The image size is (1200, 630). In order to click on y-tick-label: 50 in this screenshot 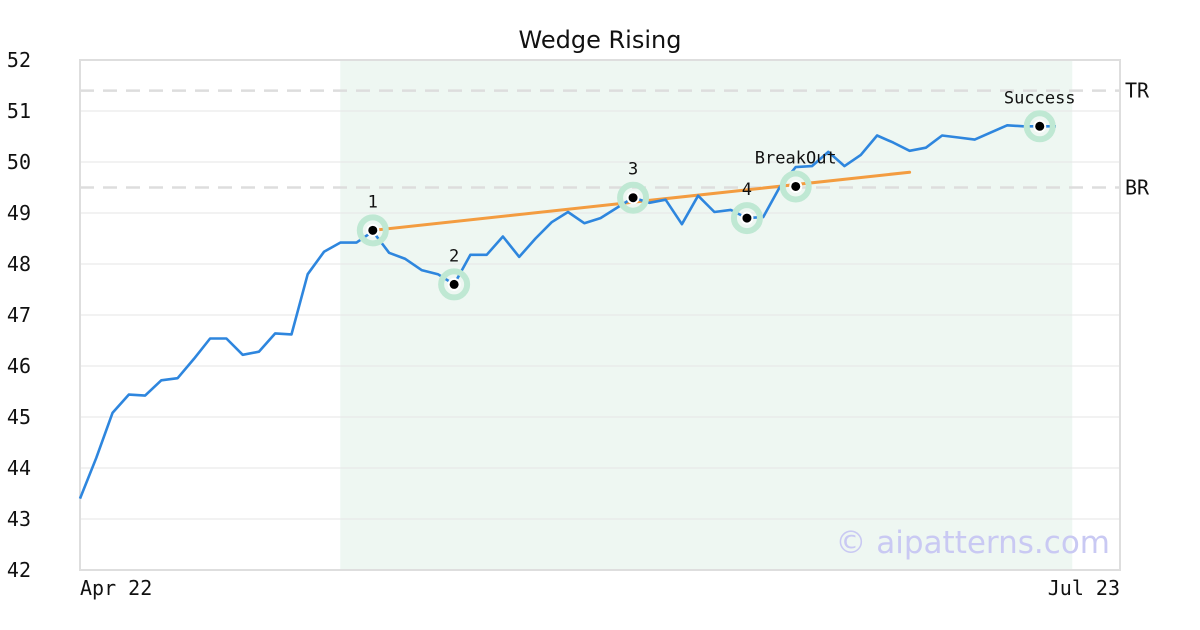, I will do `click(19, 162)`.